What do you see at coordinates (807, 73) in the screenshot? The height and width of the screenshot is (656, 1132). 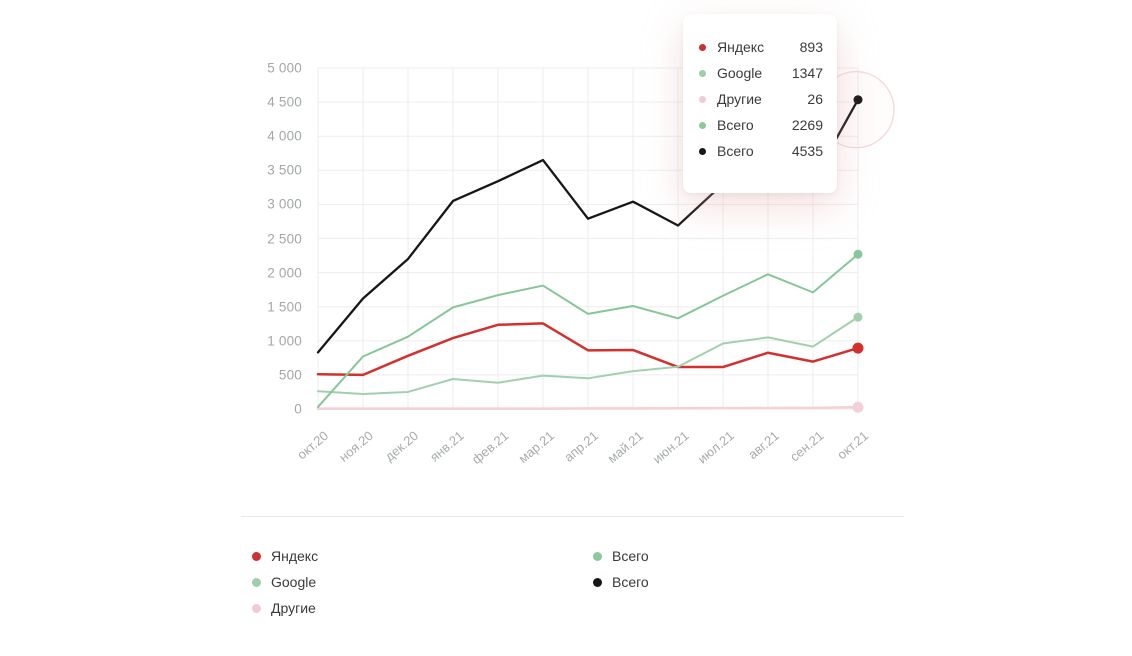 I see `tooltip-series-value: 1347` at bounding box center [807, 73].